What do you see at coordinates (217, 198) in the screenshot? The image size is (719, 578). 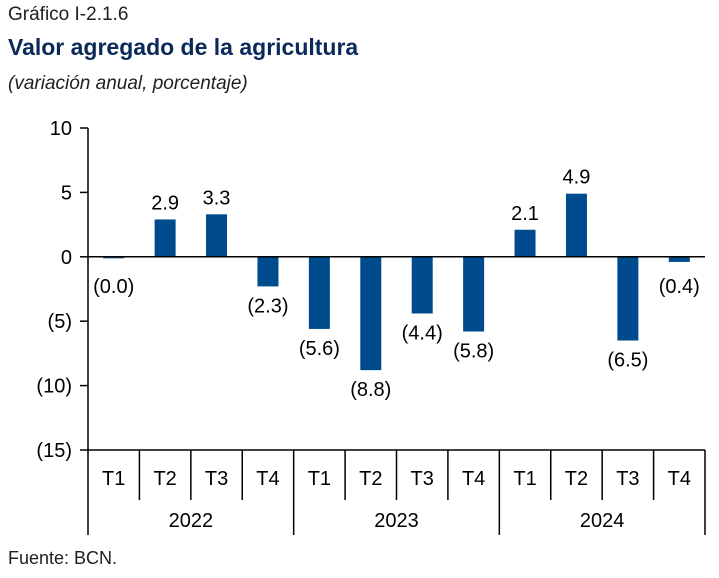 I see `data-label: 3.3` at bounding box center [217, 198].